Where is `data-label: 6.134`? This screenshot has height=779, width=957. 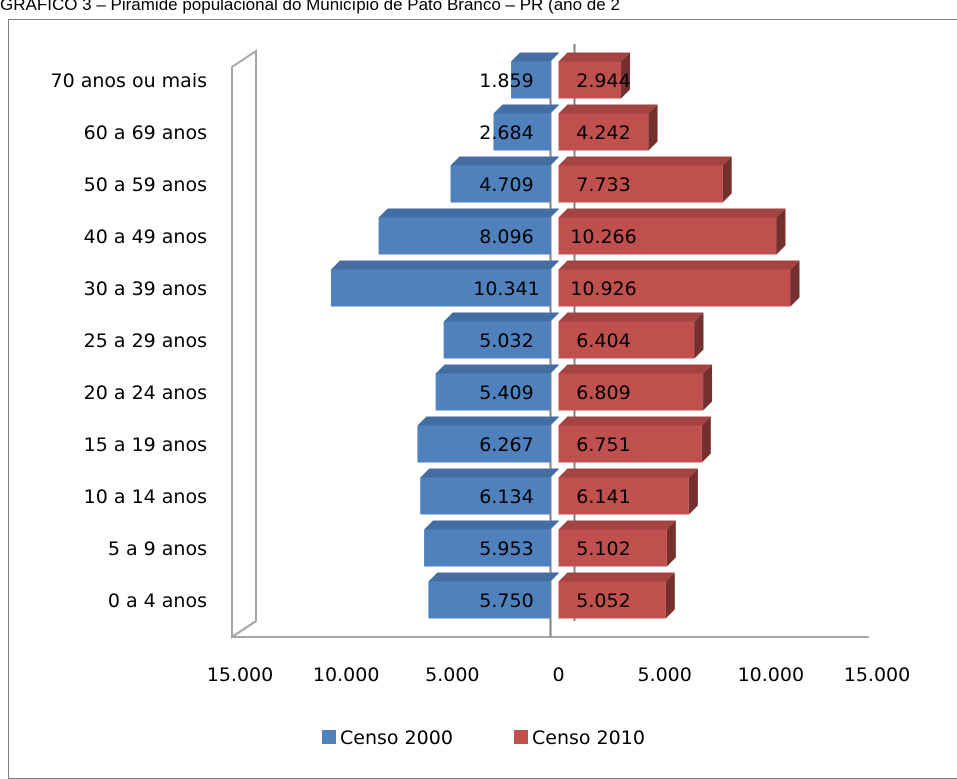
data-label: 6.134 is located at coordinates (506, 497).